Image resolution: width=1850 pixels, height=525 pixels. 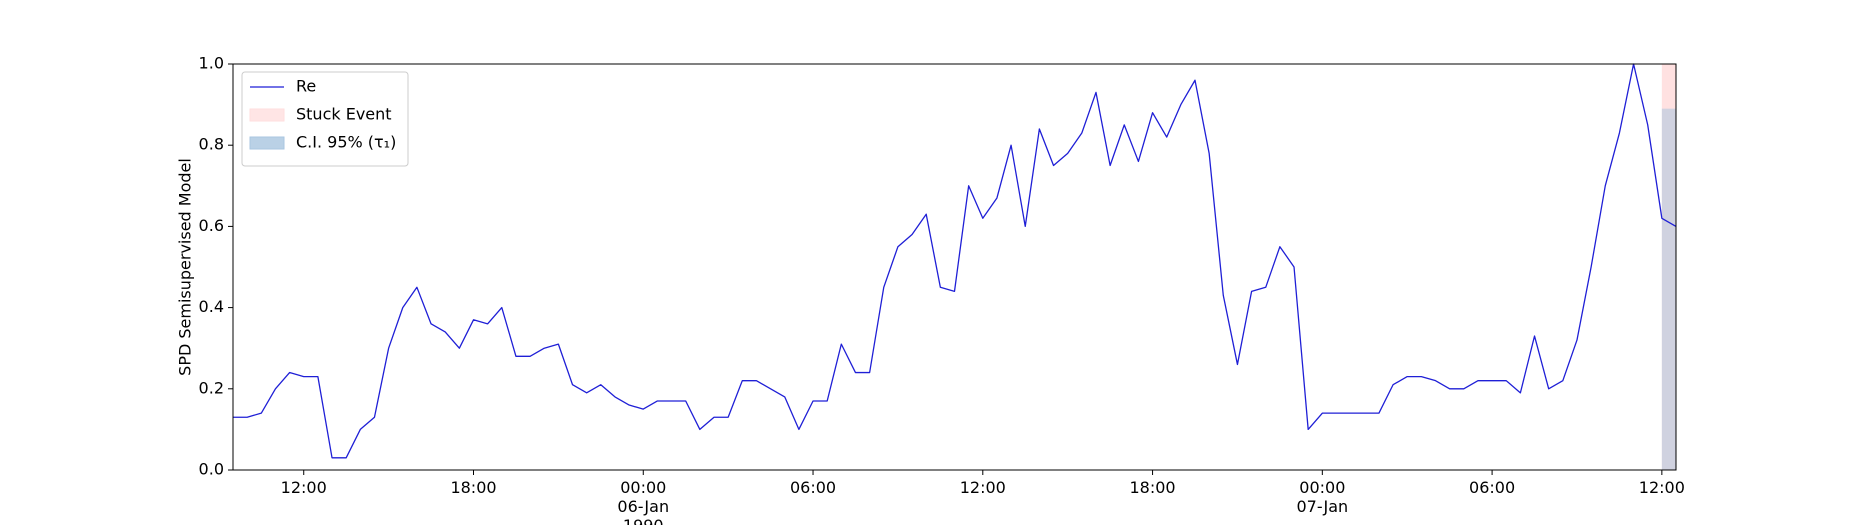 What do you see at coordinates (643, 520) in the screenshot?
I see `x-tick-label-line: 1990` at bounding box center [643, 520].